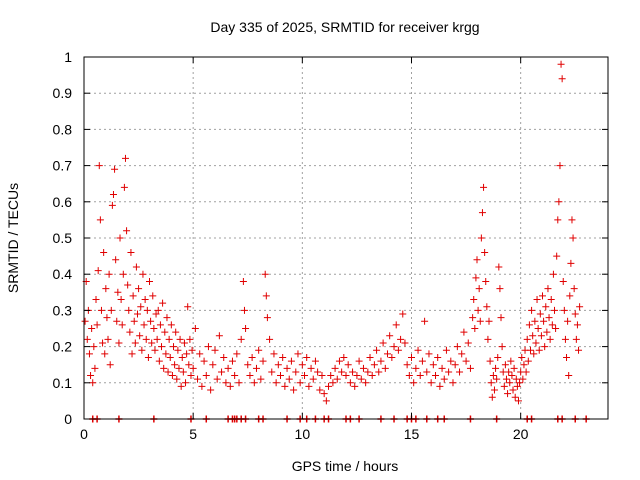 The image size is (640, 480). I want to click on y-tick-label: 0.8, so click(63, 129).